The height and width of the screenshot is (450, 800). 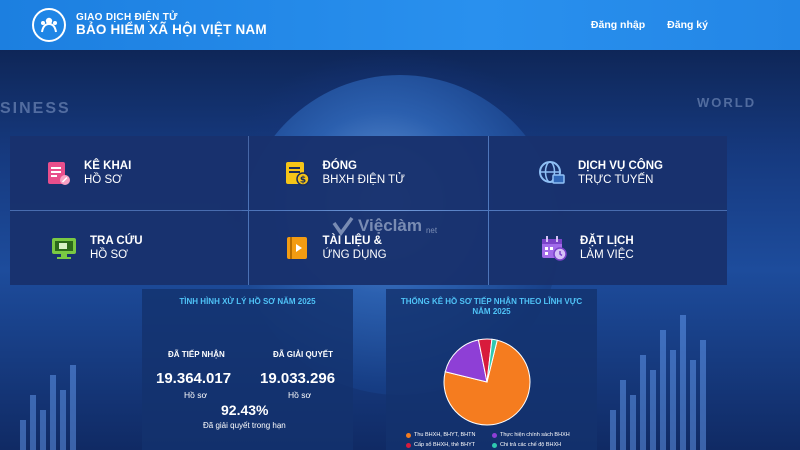 What do you see at coordinates (129, 173) in the screenshot?
I see `tile-ke-khai-ho-so: KÊ KHAI HỒ SƠ` at bounding box center [129, 173].